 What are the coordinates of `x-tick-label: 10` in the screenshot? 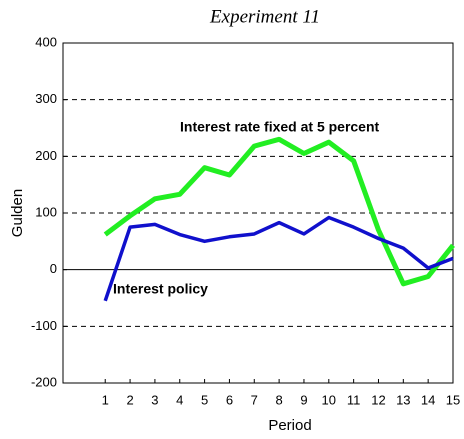 It's located at (329, 399).